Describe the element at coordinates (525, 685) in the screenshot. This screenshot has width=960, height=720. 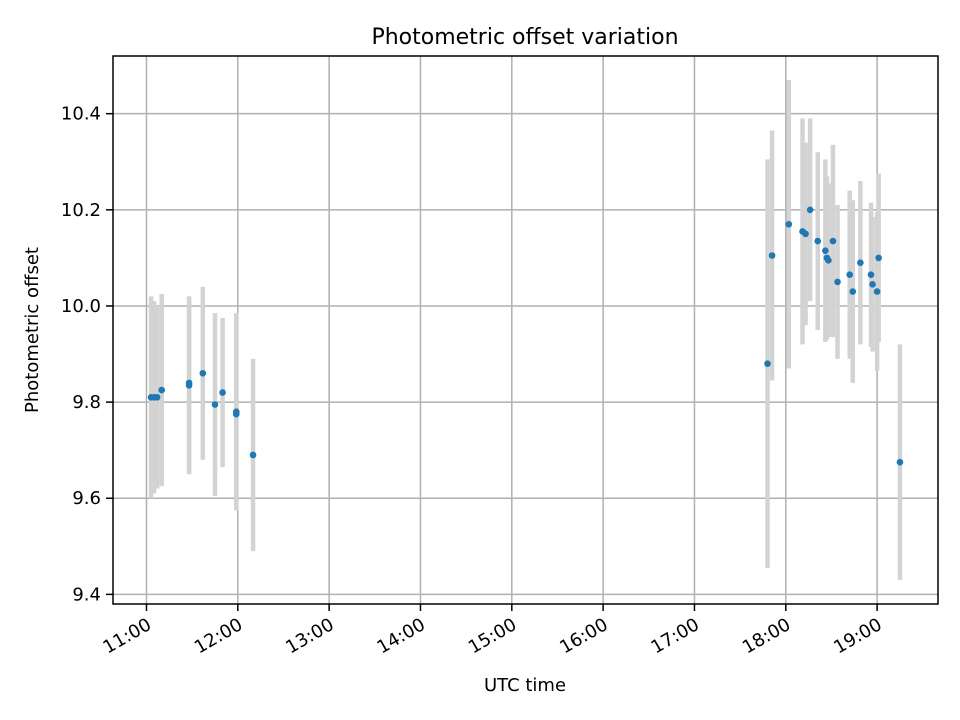
I see `x-axis-label: UTC time` at that location.